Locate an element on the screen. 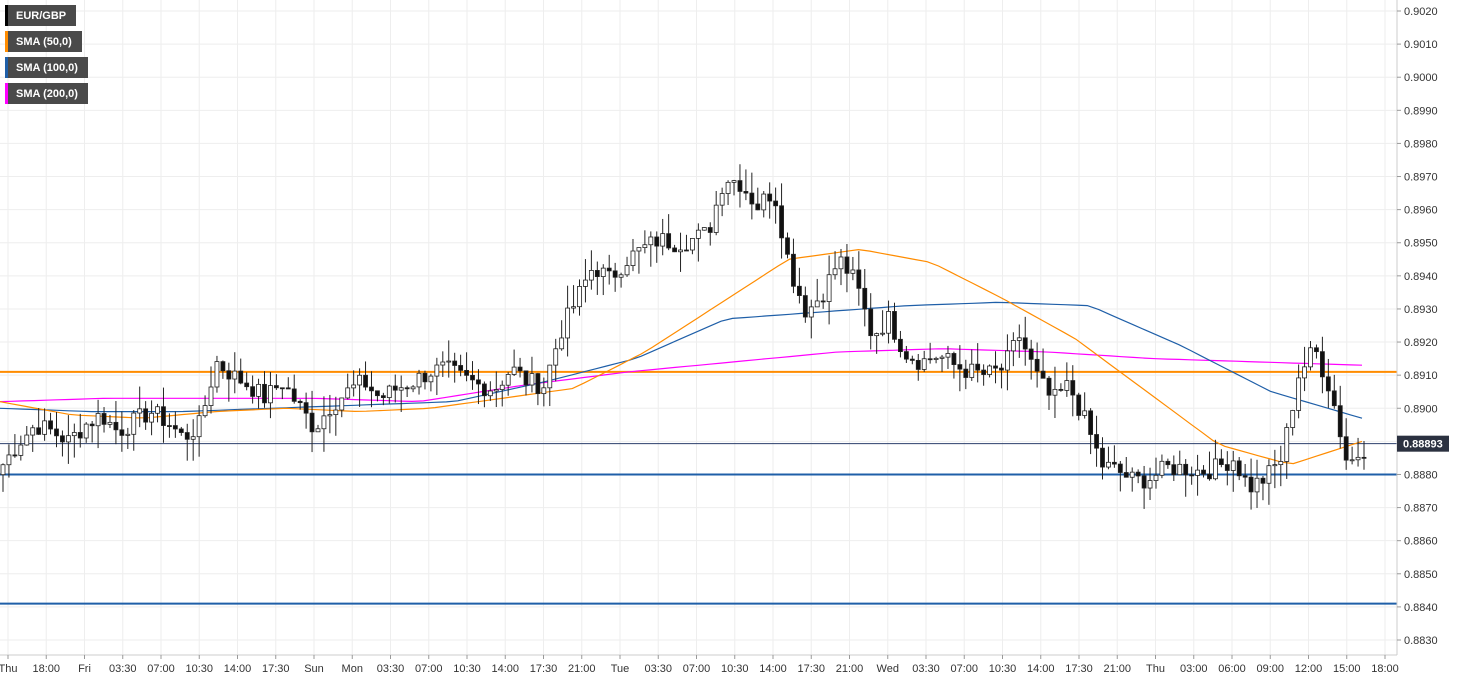 The height and width of the screenshot is (682, 1467). y-tick-label: 0.8870 is located at coordinates (1421, 509).